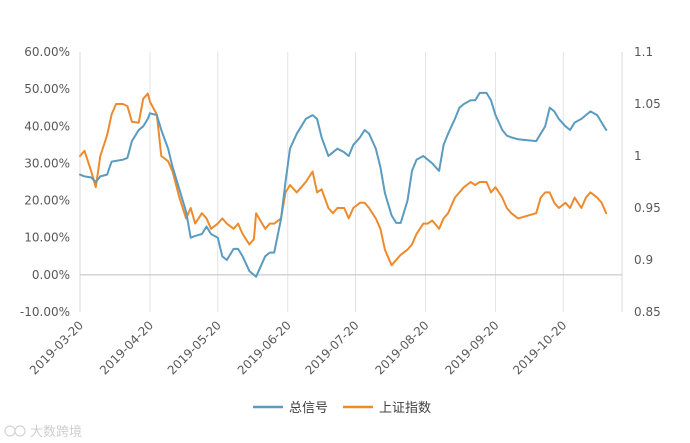  What do you see at coordinates (15, 431) in the screenshot?
I see `watermark-logo-icon` at bounding box center [15, 431].